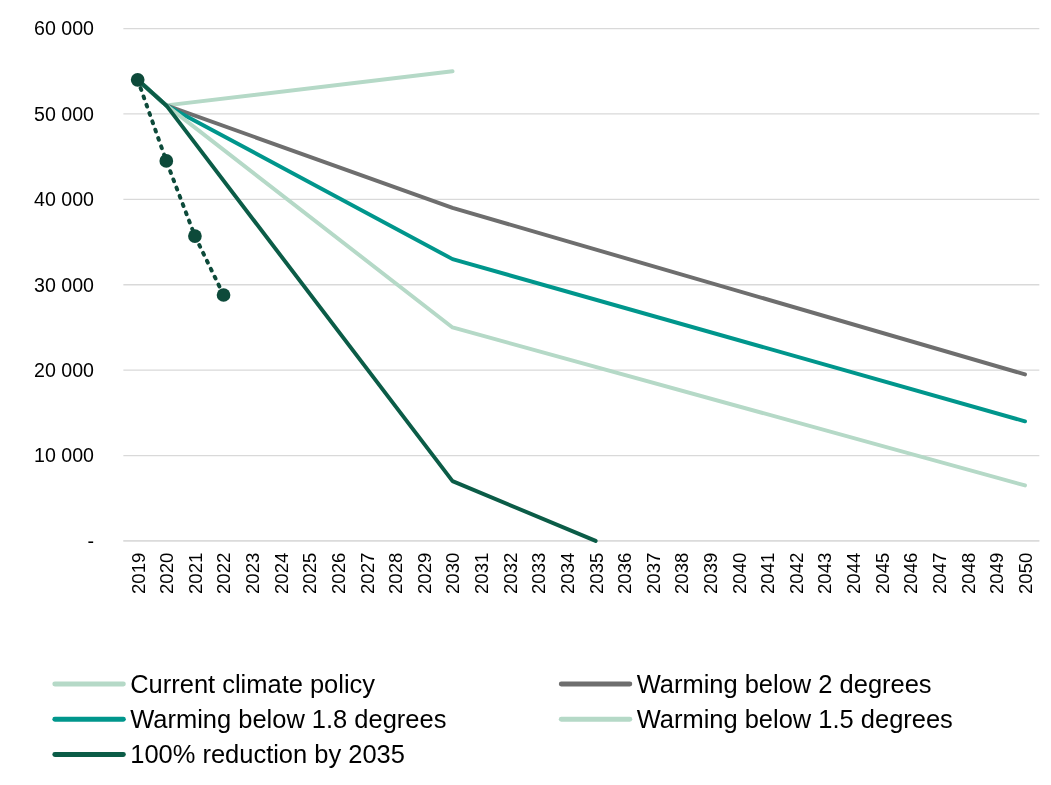  What do you see at coordinates (825, 573) in the screenshot?
I see `x-tick-label: 2043` at bounding box center [825, 573].